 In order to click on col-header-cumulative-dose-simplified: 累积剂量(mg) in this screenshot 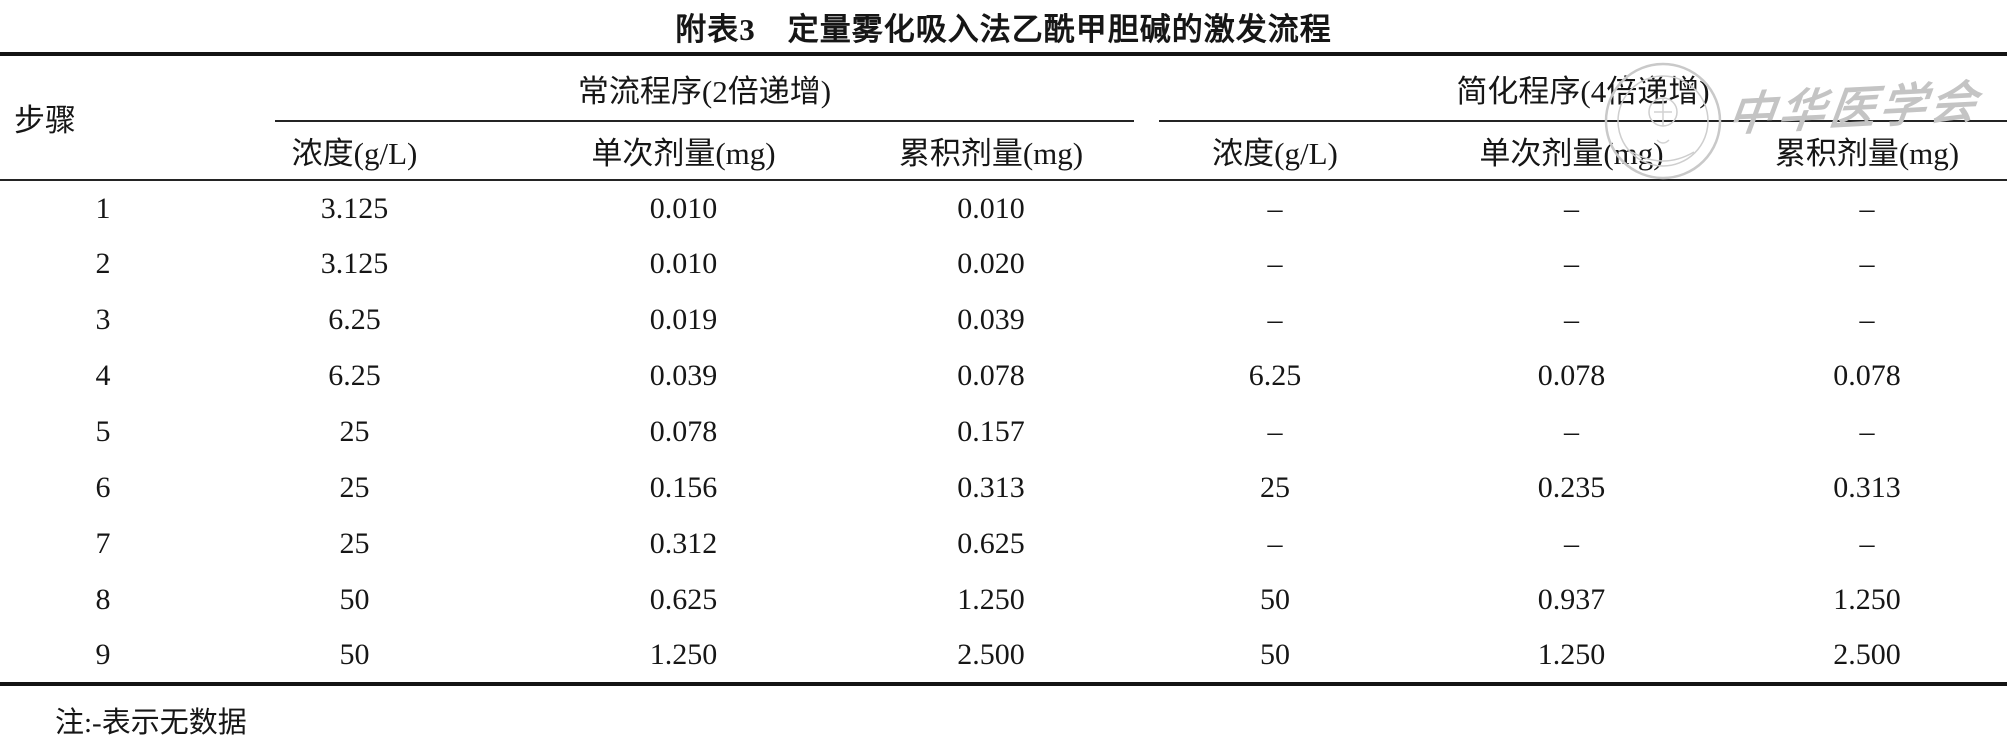, I will do `click(1867, 151)`.